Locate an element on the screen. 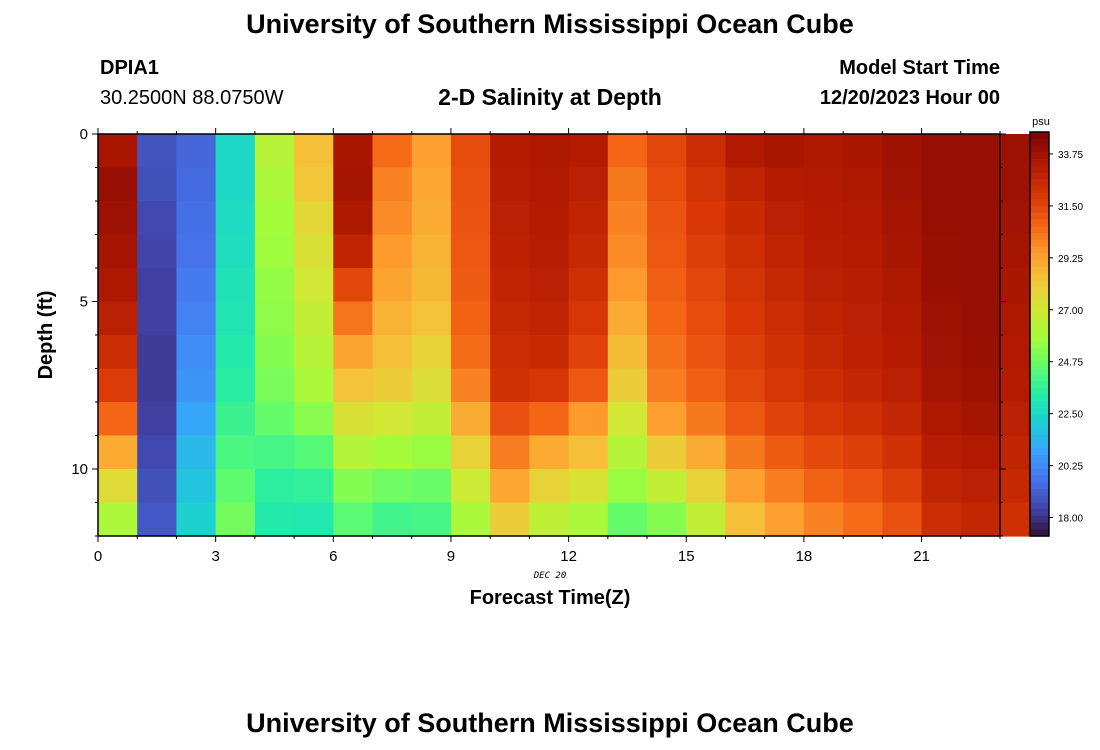  x-tick-label: 6 is located at coordinates (333, 556).